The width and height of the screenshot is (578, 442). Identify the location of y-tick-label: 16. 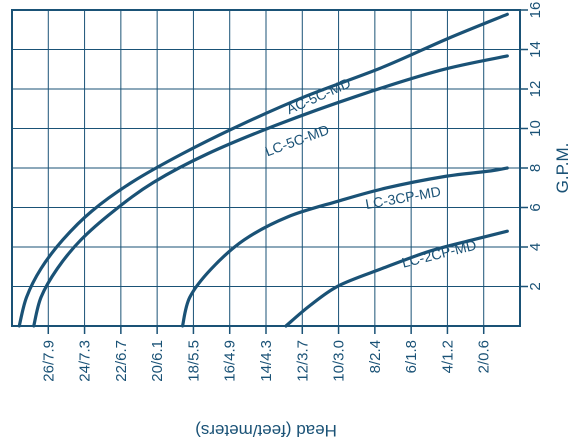
(535, 10).